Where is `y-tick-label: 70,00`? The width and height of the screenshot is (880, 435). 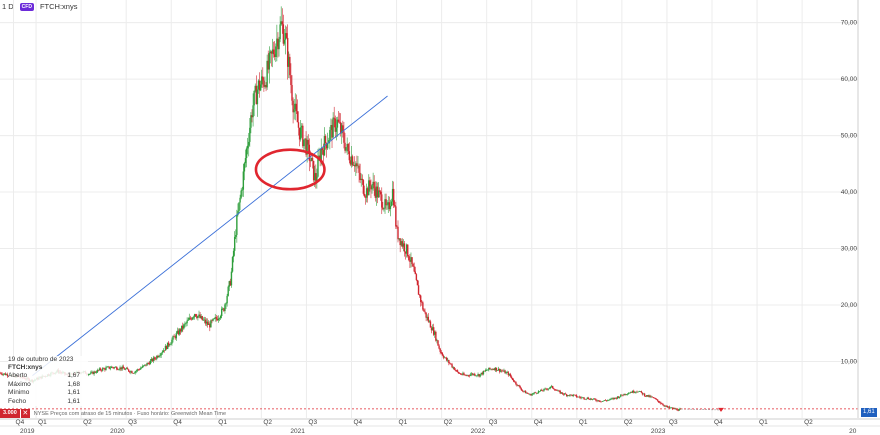 y-tick-label: 70,00 is located at coordinates (849, 23).